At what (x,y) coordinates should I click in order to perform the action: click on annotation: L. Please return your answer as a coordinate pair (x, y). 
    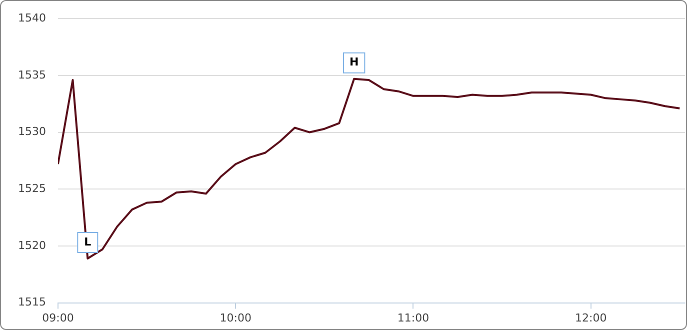
    Looking at the image, I should click on (88, 241).